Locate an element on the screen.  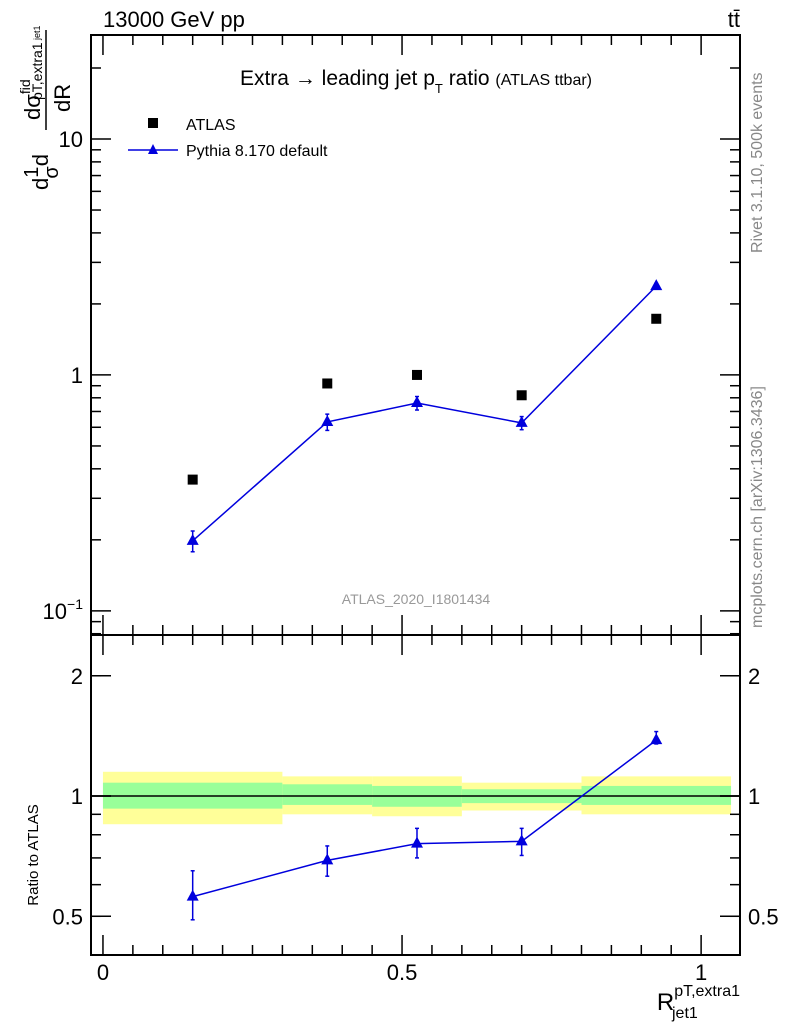
x-axis-label-sub: jet1 is located at coordinates (684, 1013).